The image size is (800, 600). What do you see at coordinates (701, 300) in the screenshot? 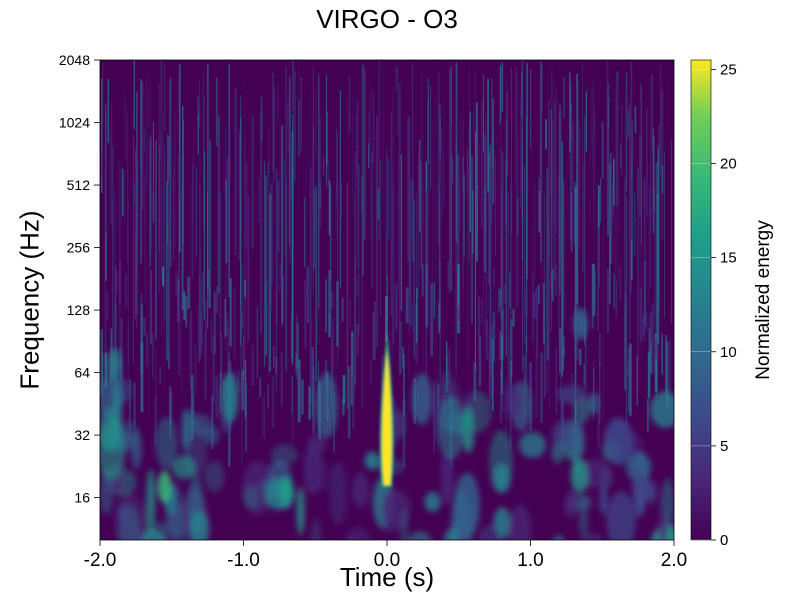
I see `colorbar` at bounding box center [701, 300].